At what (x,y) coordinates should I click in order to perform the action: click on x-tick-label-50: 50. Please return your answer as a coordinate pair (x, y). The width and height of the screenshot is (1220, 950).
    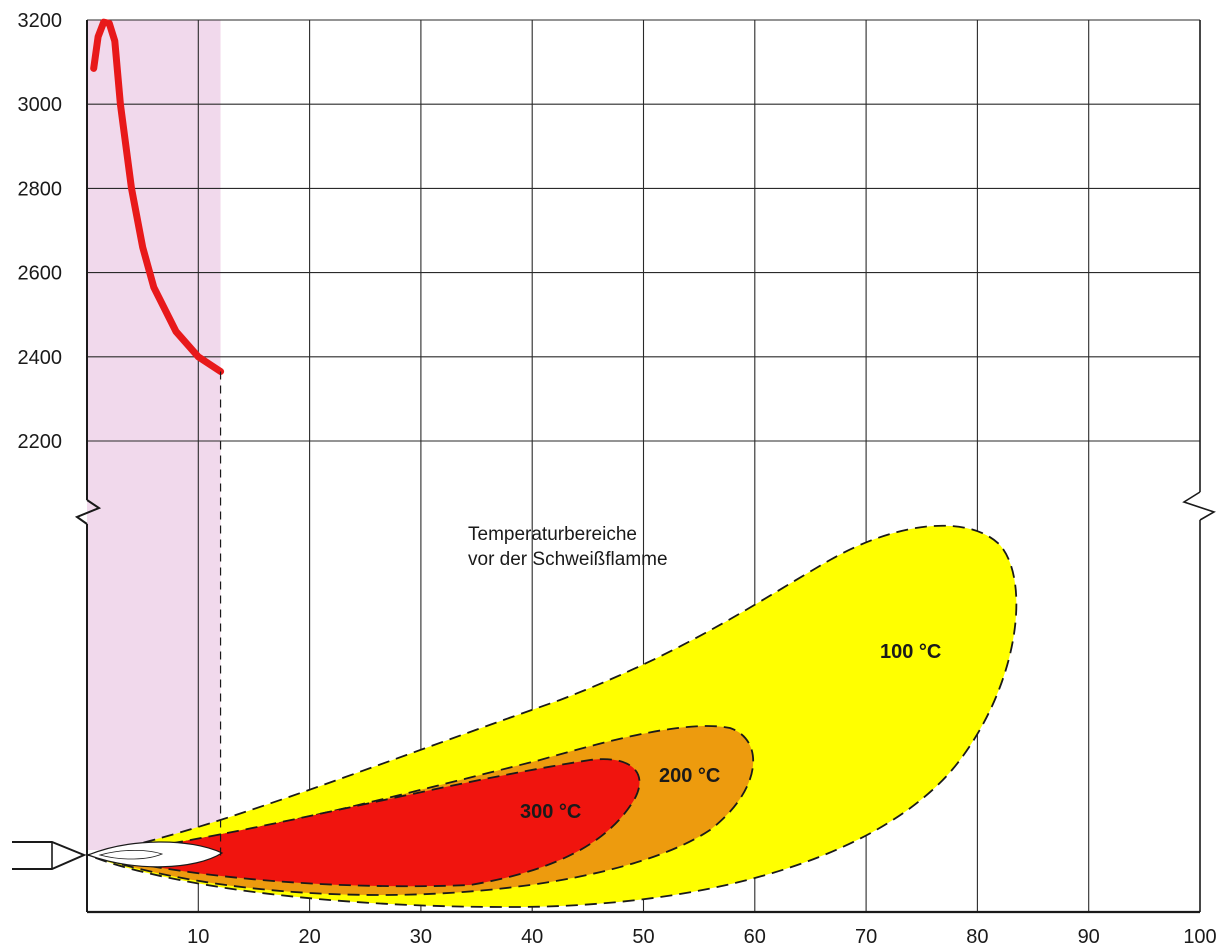
    Looking at the image, I should click on (643, 937).